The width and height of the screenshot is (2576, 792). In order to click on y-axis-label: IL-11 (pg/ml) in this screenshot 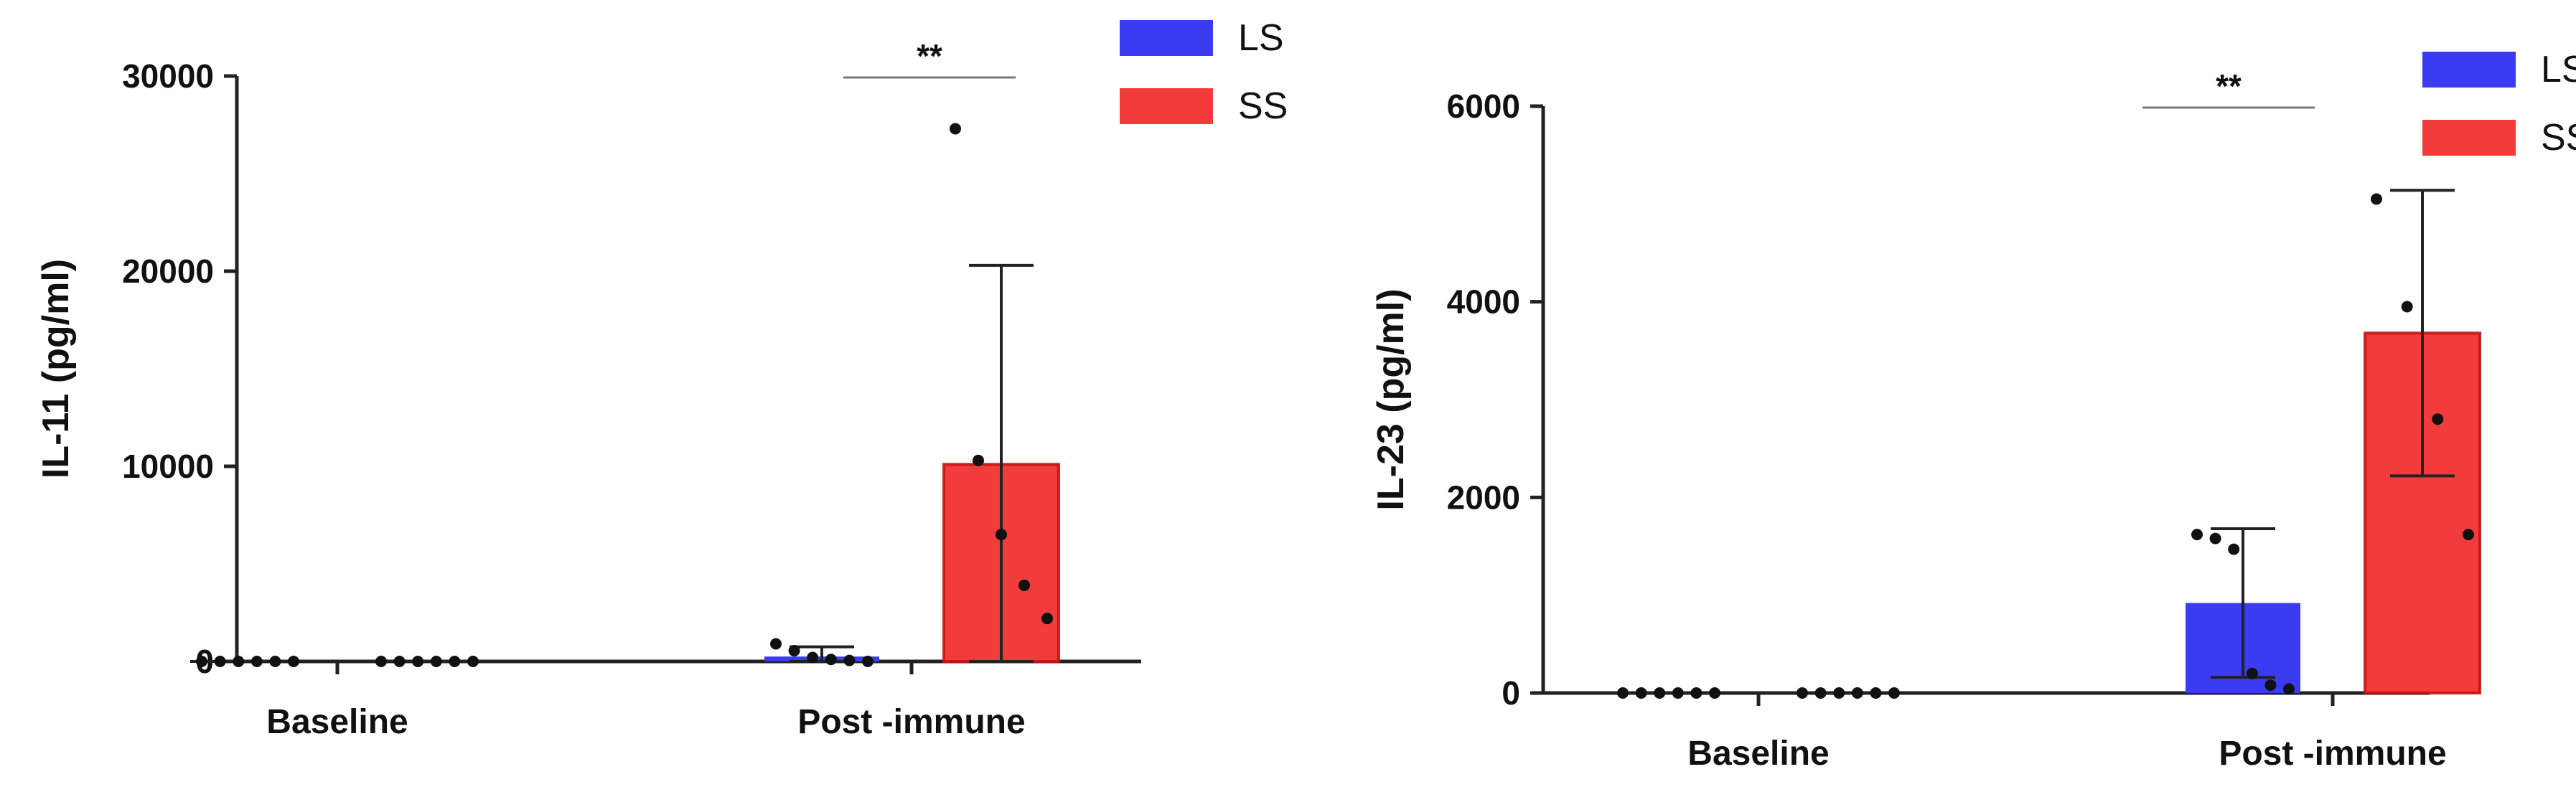, I will do `click(56, 369)`.